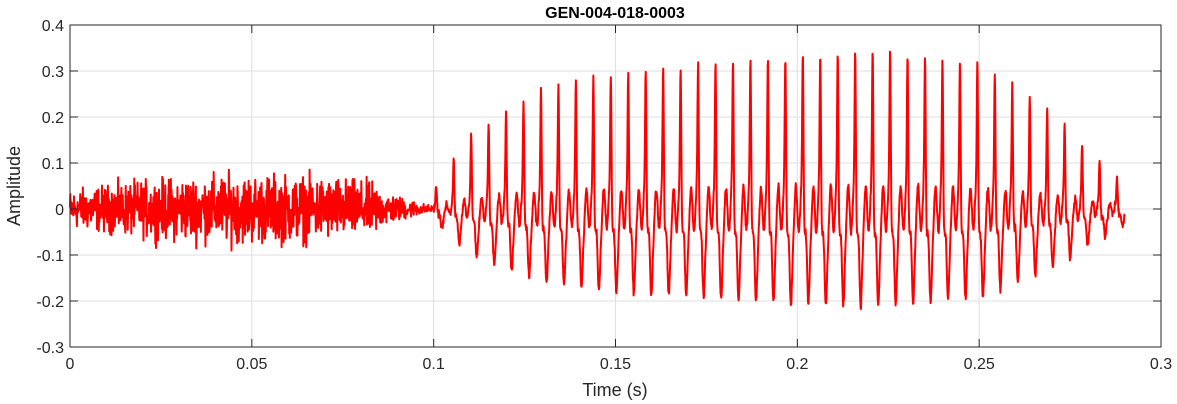  Describe the element at coordinates (50, 256) in the screenshot. I see `y-tick-label: -0.1` at that location.